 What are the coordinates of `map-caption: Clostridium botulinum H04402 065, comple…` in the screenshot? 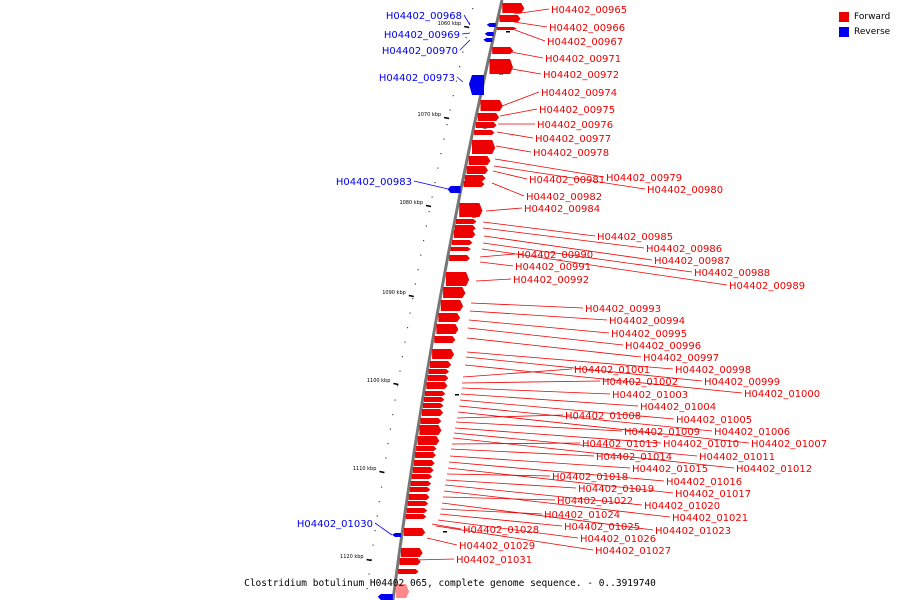 It's located at (450, 583).